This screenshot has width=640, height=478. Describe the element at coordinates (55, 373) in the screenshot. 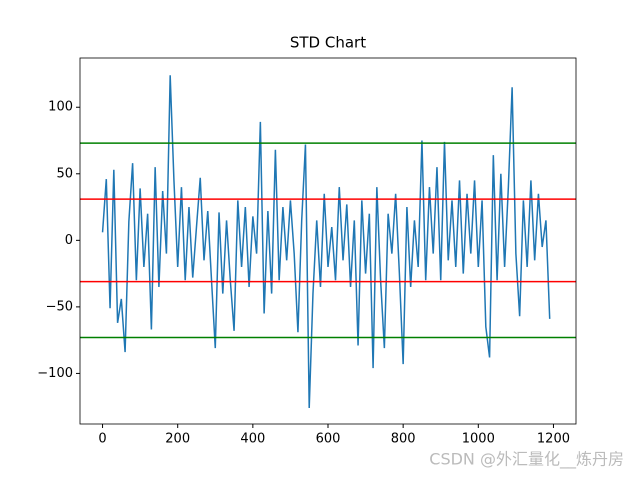

I see `y-tick-label: −100` at that location.